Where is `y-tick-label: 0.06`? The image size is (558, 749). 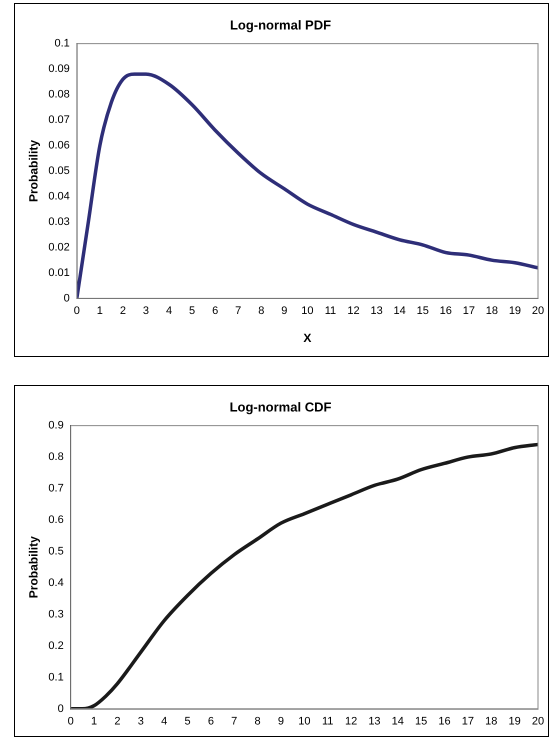
y-tick-label: 0.06 is located at coordinates (59, 146).